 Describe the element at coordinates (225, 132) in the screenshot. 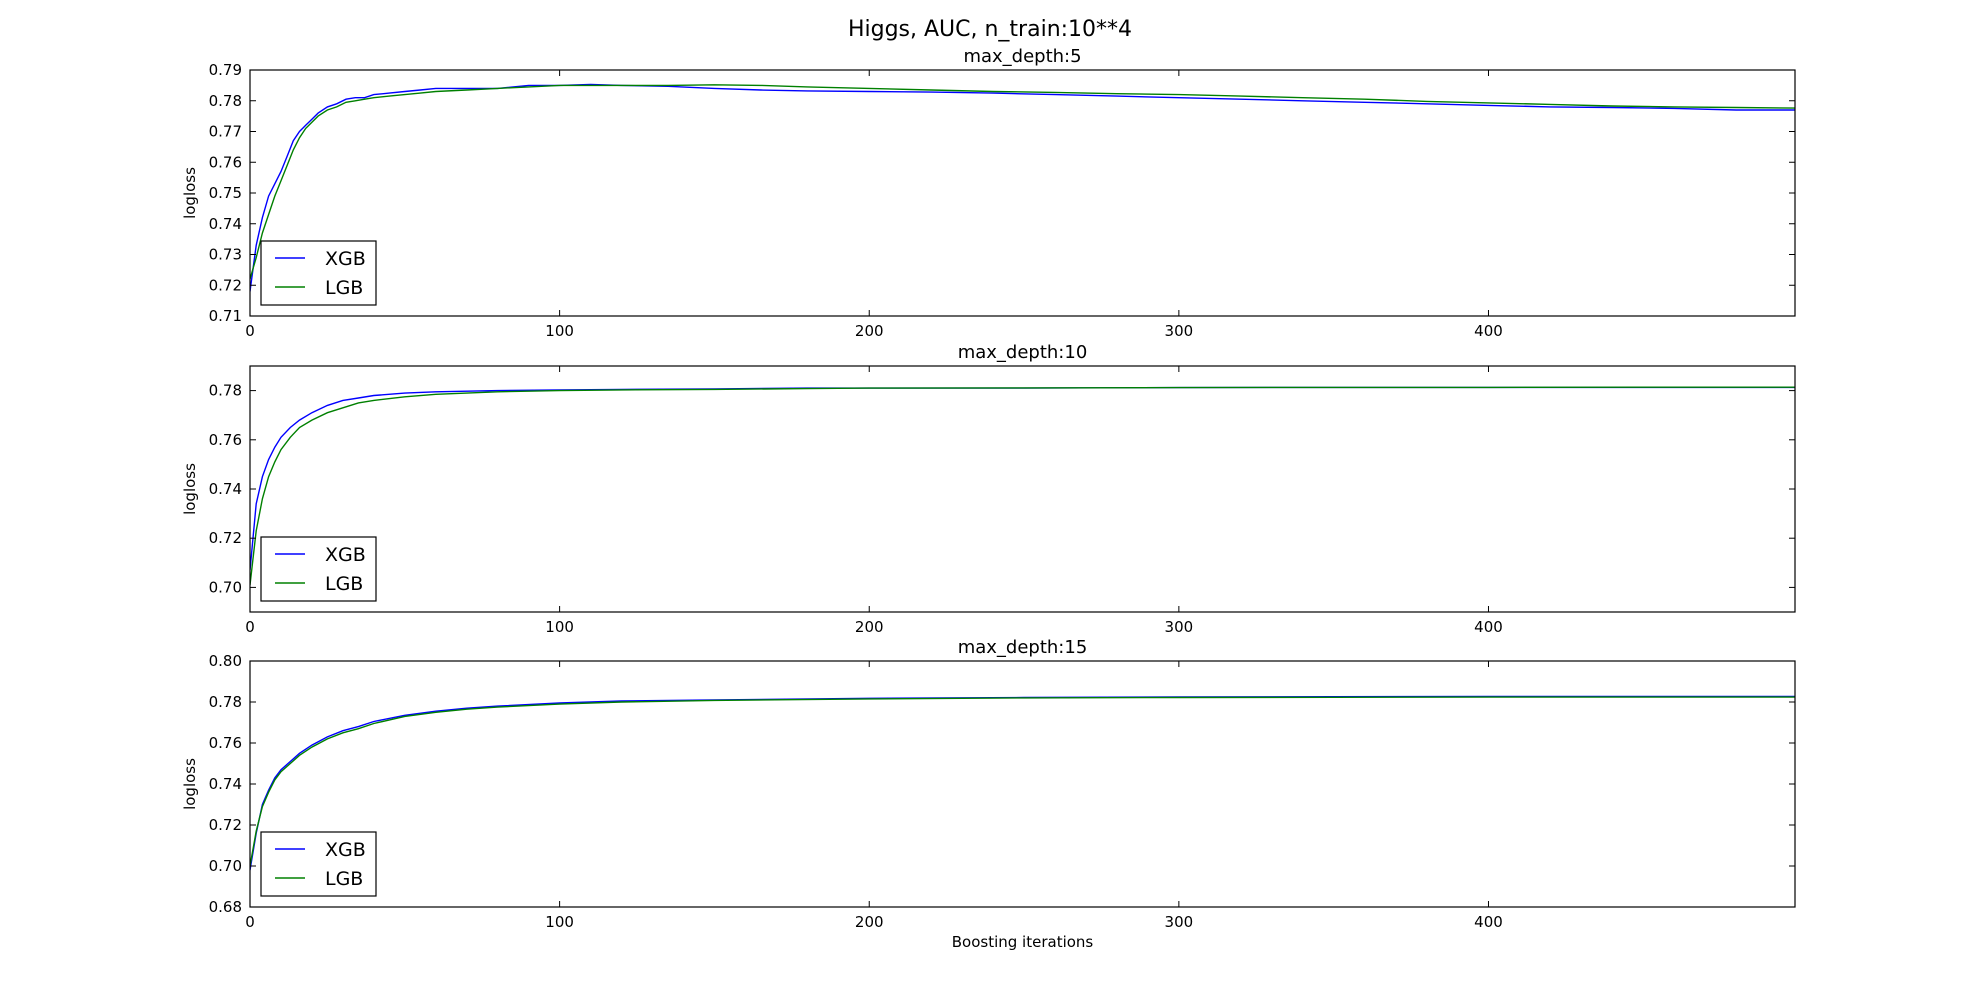

I see `y-tick-label: 0.77` at that location.